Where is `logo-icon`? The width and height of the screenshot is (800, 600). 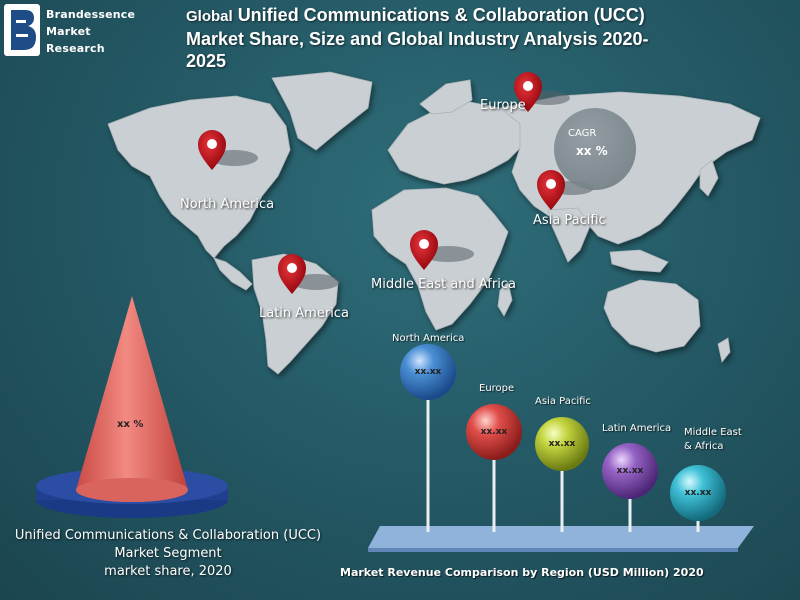 logo-icon is located at coordinates (22, 30).